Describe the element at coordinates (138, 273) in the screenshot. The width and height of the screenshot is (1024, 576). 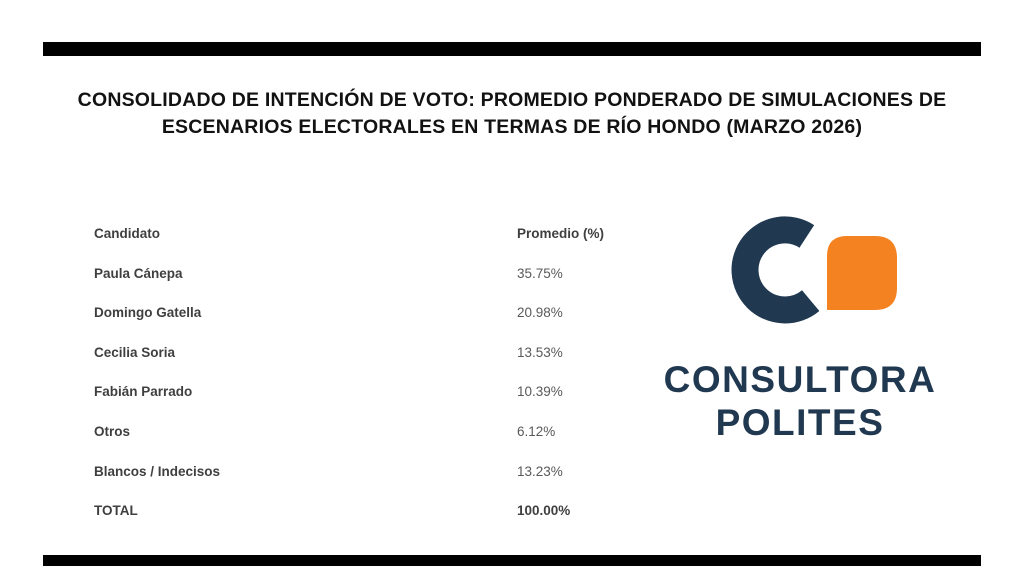
I see `candidate-name: Paula Cánepa` at that location.